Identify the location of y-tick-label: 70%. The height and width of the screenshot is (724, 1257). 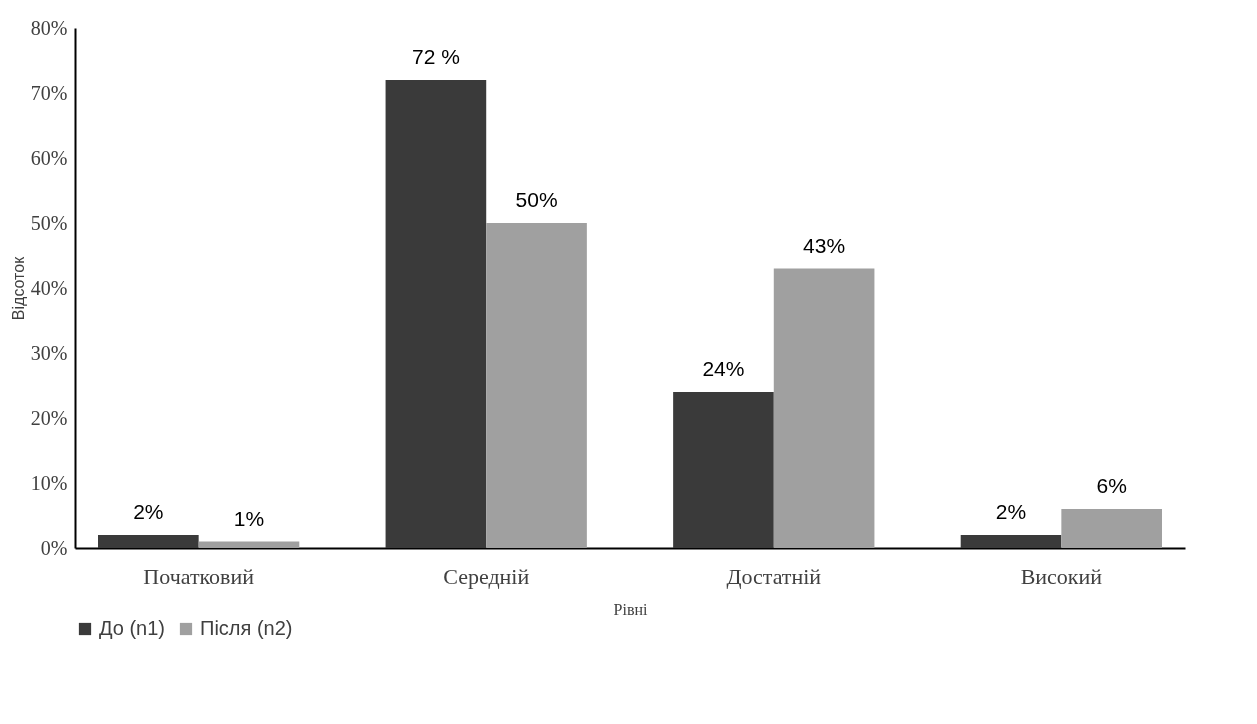
(49, 92).